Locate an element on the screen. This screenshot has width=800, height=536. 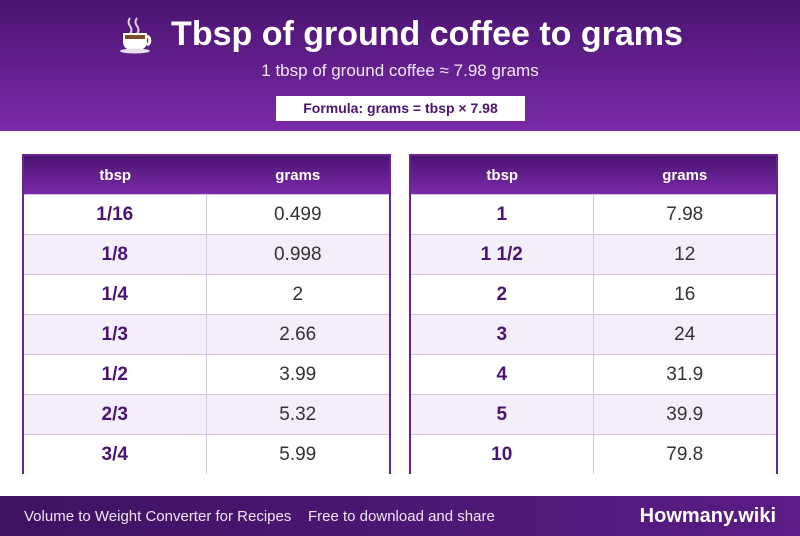
grams-cell: 79.8 is located at coordinates (685, 454).